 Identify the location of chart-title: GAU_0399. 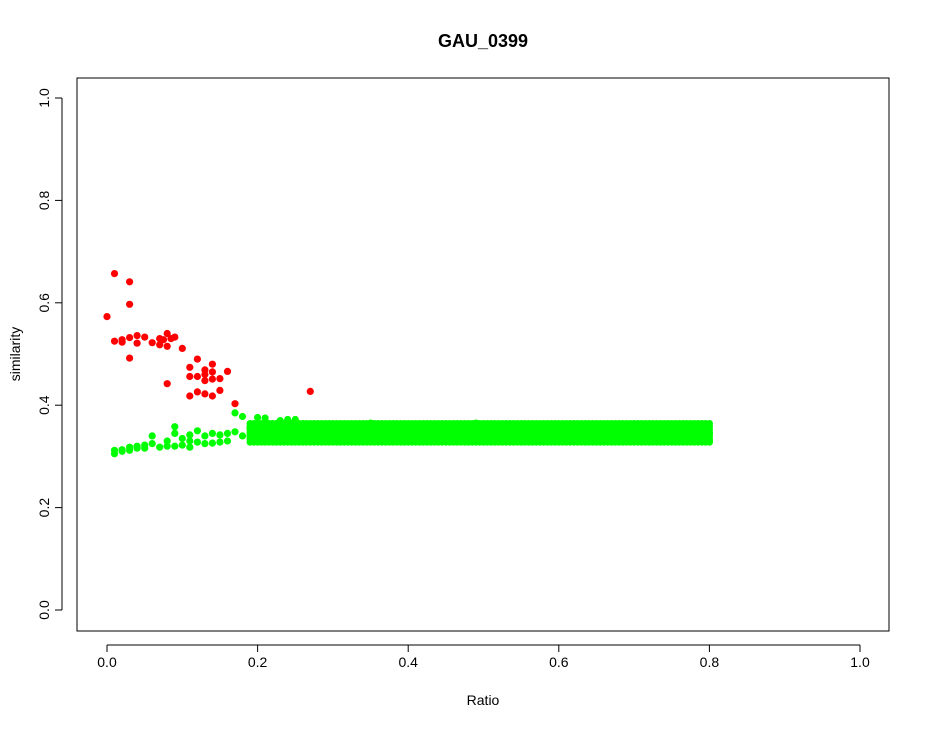
(483, 41).